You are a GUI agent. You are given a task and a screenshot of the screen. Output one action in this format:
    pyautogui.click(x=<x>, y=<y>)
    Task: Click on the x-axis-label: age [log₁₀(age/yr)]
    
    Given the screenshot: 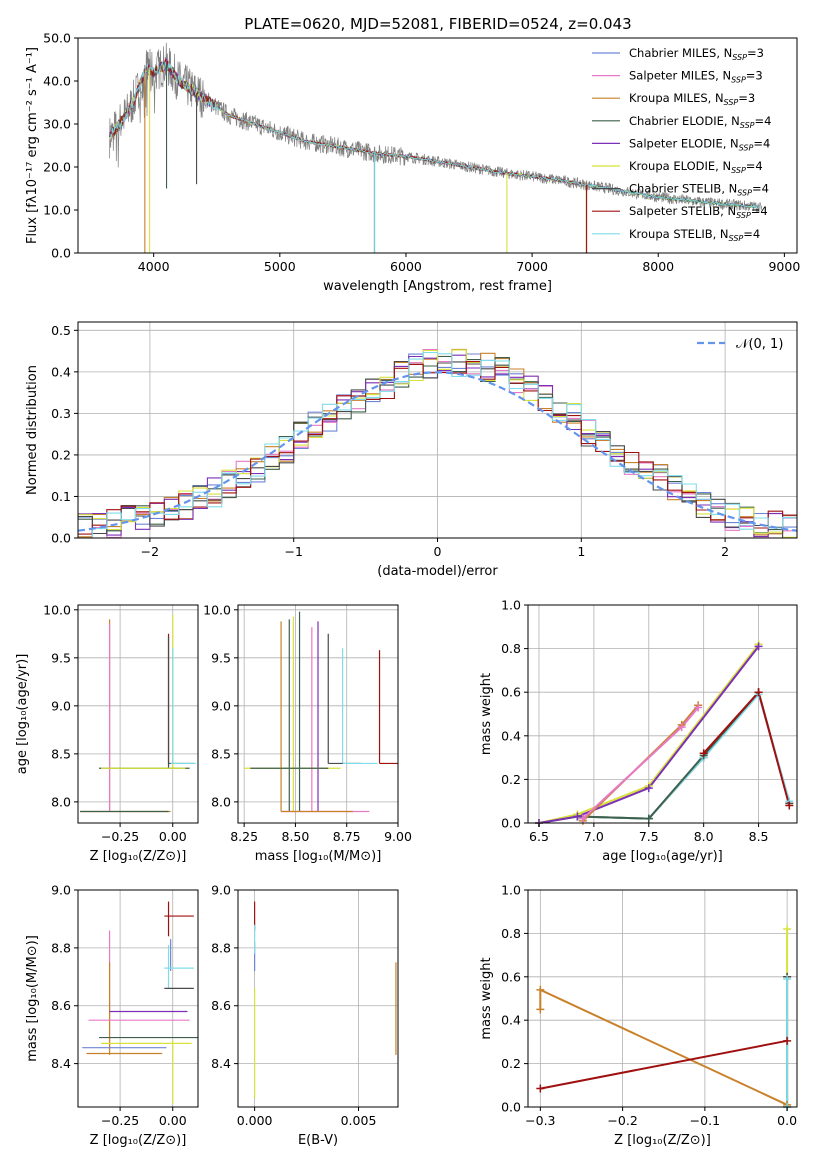 What is the action you would take?
    pyautogui.click(x=662, y=856)
    